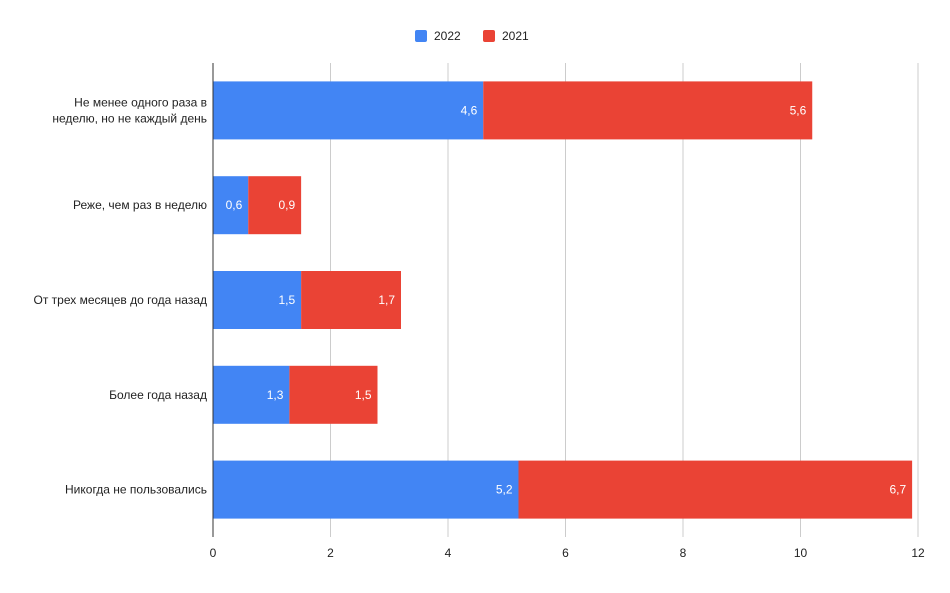 This screenshot has width=950, height=593. What do you see at coordinates (448, 553) in the screenshot?
I see `x-tick-label: 4` at bounding box center [448, 553].